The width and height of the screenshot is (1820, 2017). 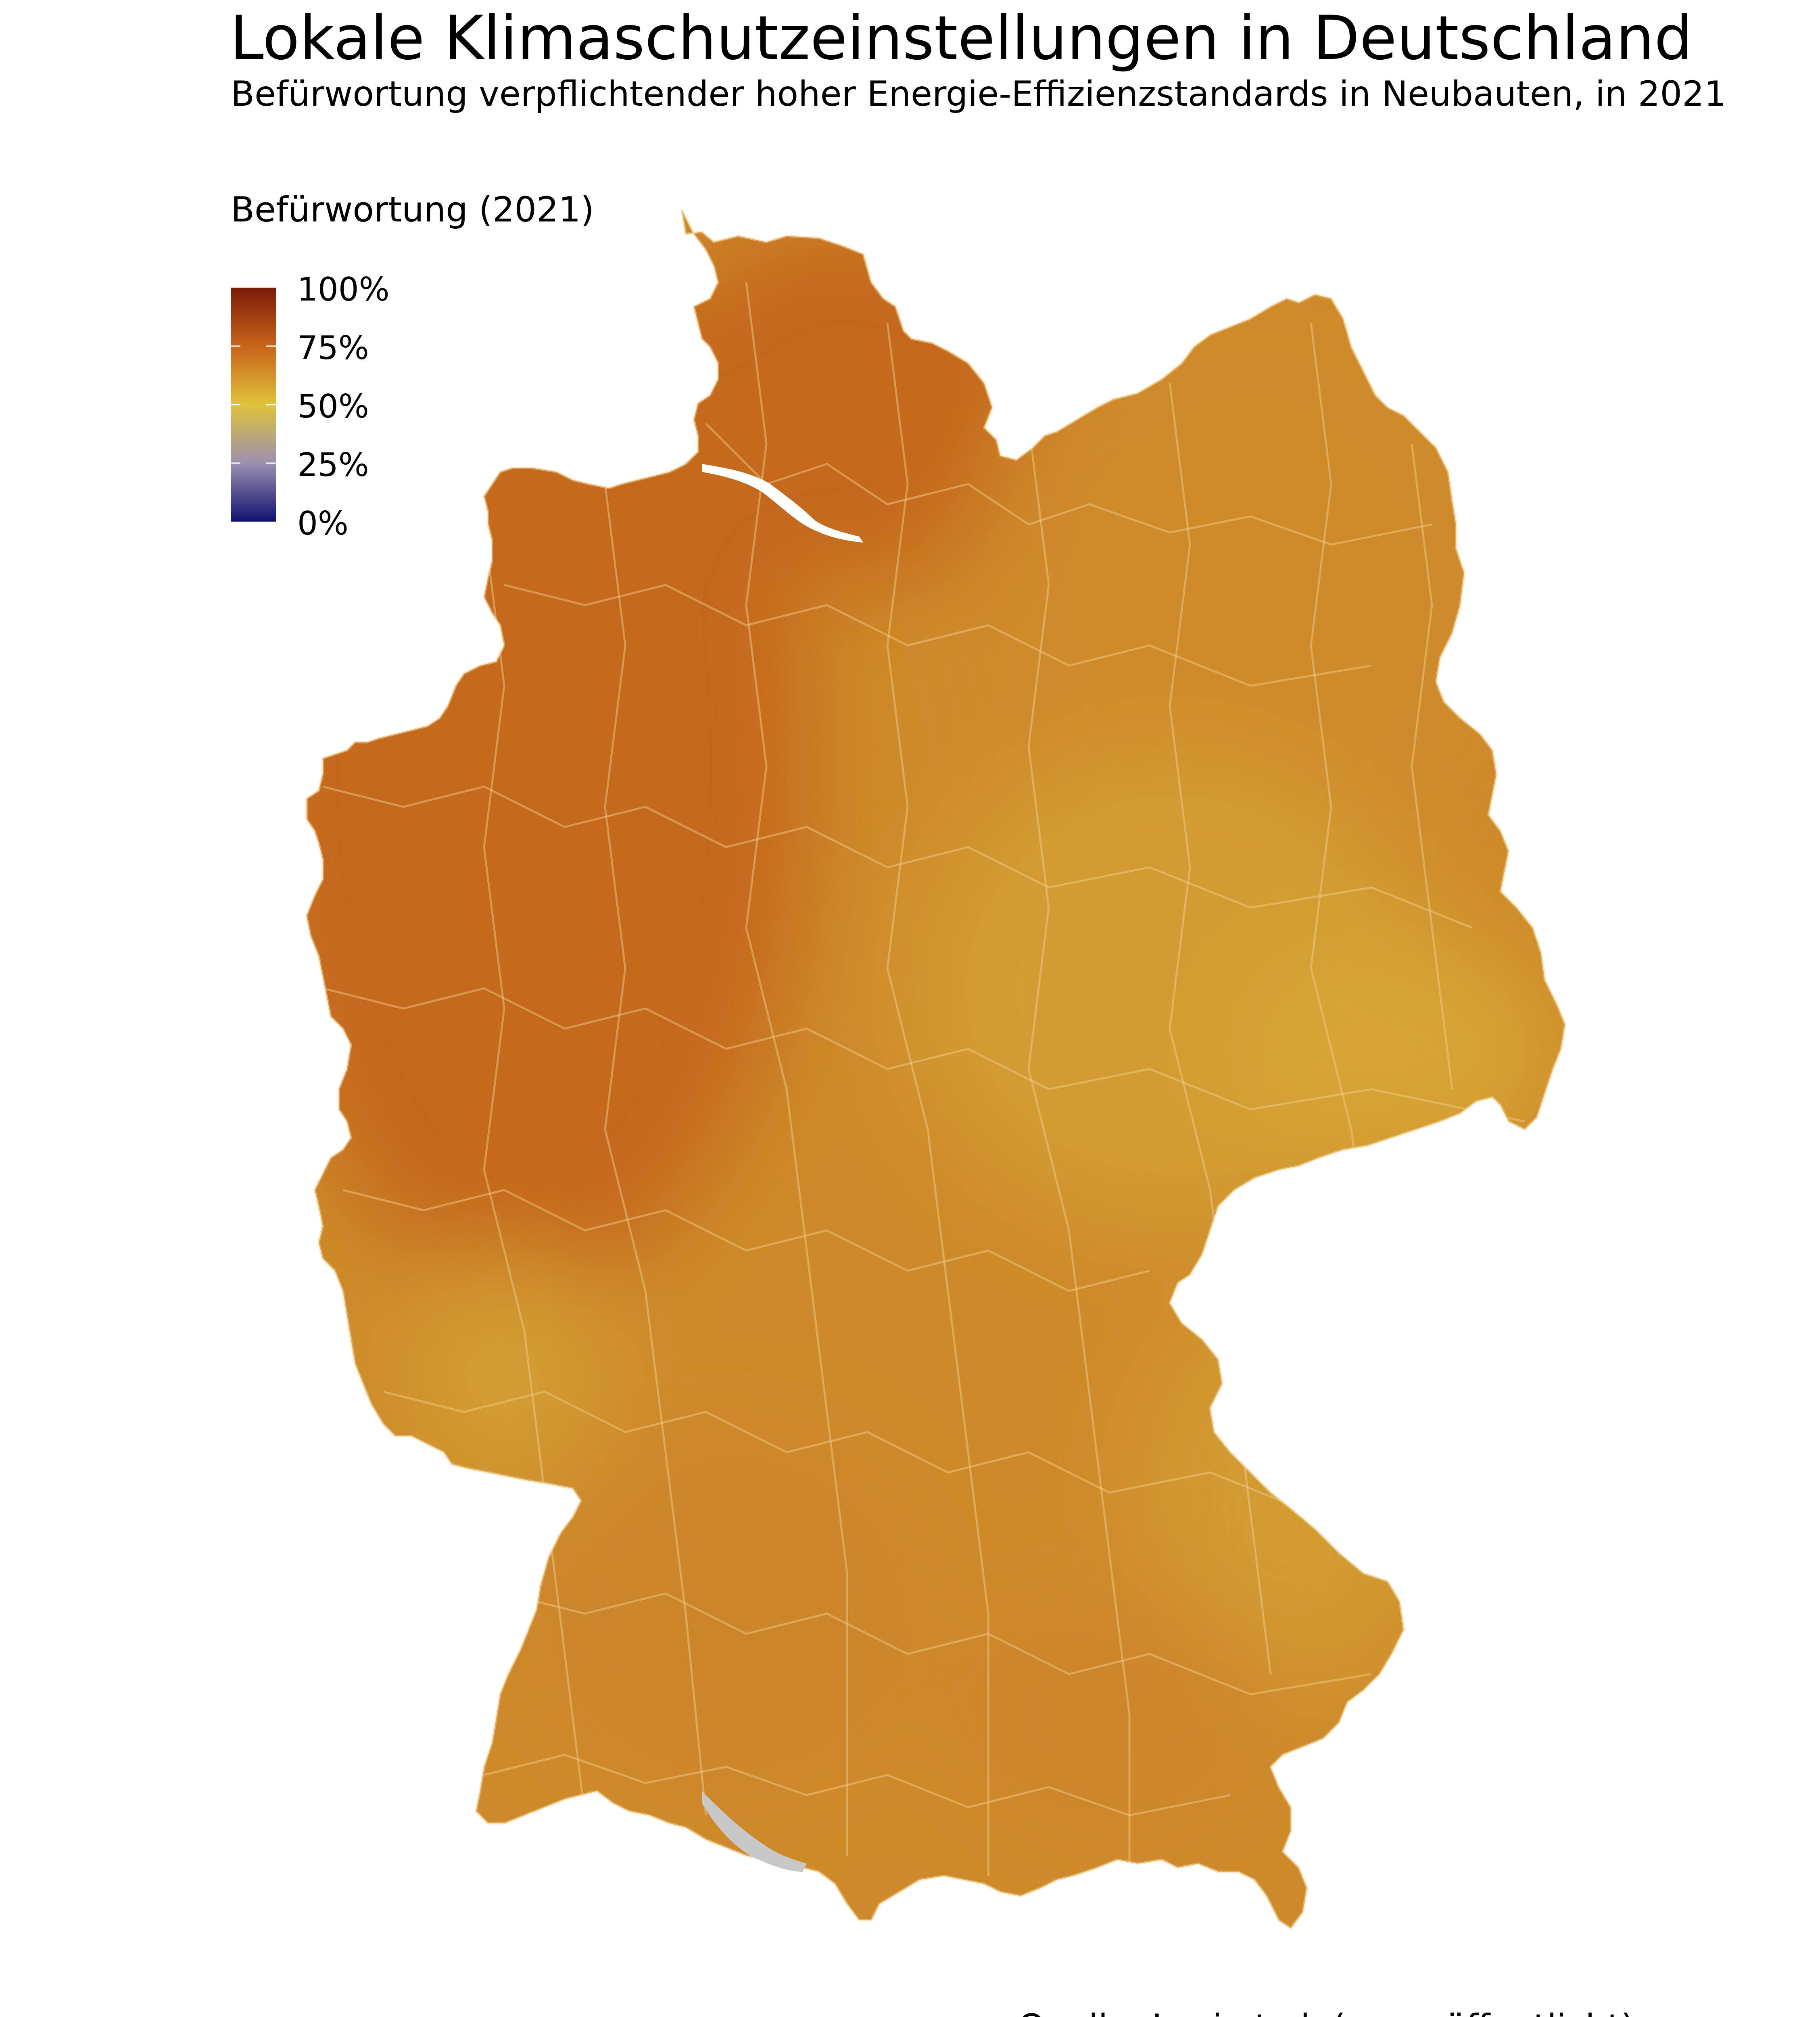 What do you see at coordinates (333, 348) in the screenshot?
I see `legend-label-75: 75%` at bounding box center [333, 348].